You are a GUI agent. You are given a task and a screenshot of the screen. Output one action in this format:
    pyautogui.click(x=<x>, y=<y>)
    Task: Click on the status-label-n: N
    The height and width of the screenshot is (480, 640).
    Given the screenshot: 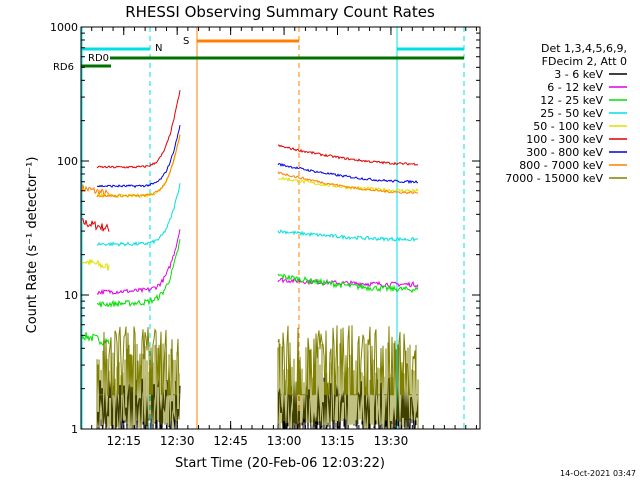 What is the action you would take?
    pyautogui.click(x=158, y=48)
    